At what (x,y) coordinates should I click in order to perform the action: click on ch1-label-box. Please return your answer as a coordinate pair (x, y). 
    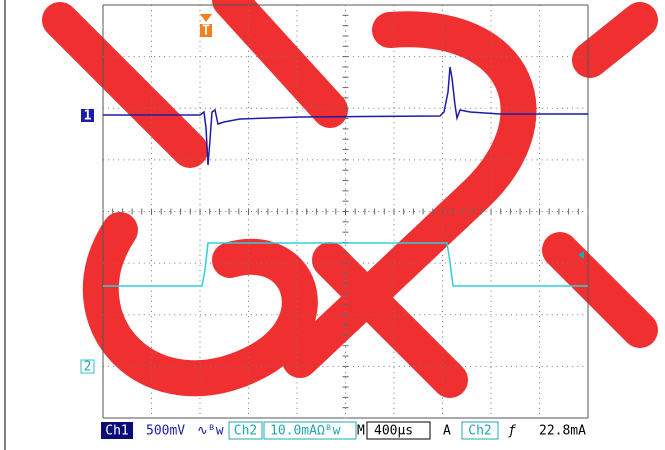
    Looking at the image, I should click on (117, 430).